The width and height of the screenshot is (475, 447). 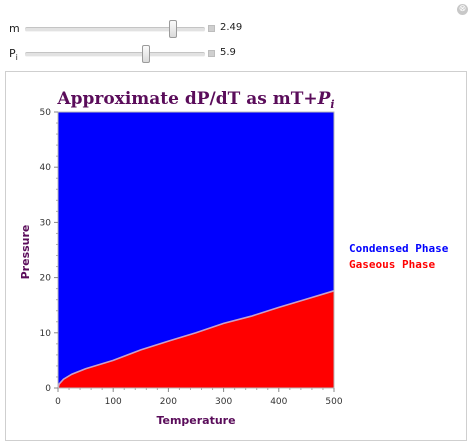 I want to click on m-slider-value: 2.49, so click(x=231, y=27).